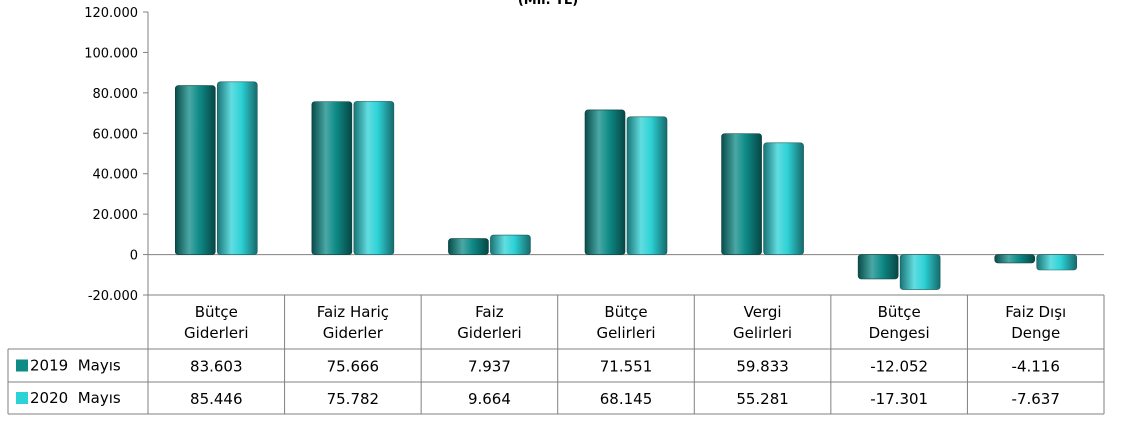 The width and height of the screenshot is (1135, 421). I want to click on value-cell: 55.281, so click(762, 399).